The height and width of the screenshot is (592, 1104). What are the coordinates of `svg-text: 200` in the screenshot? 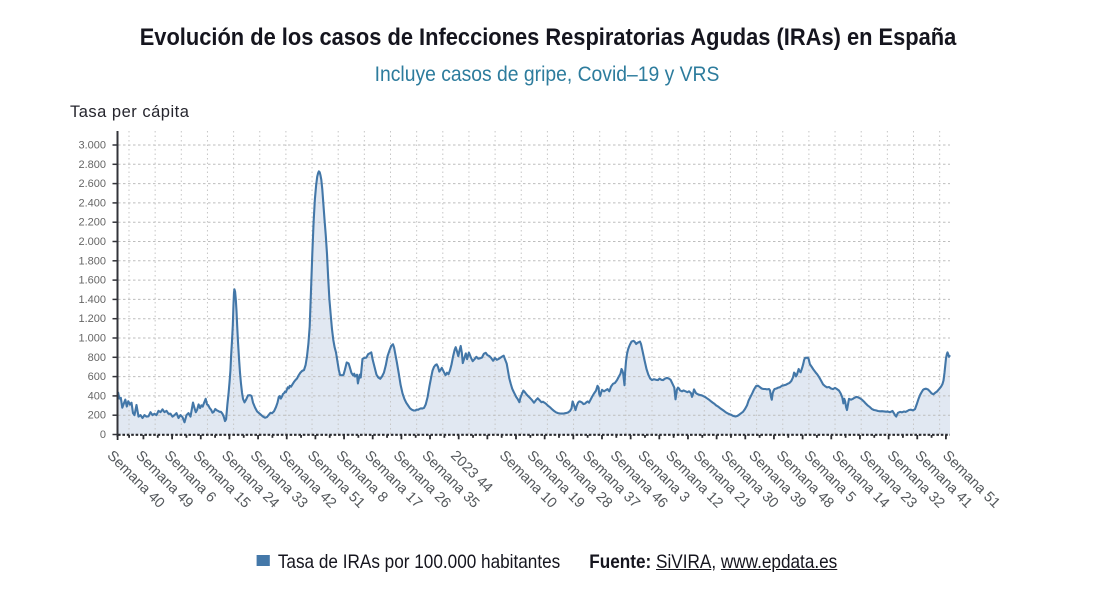 It's located at (97, 416).